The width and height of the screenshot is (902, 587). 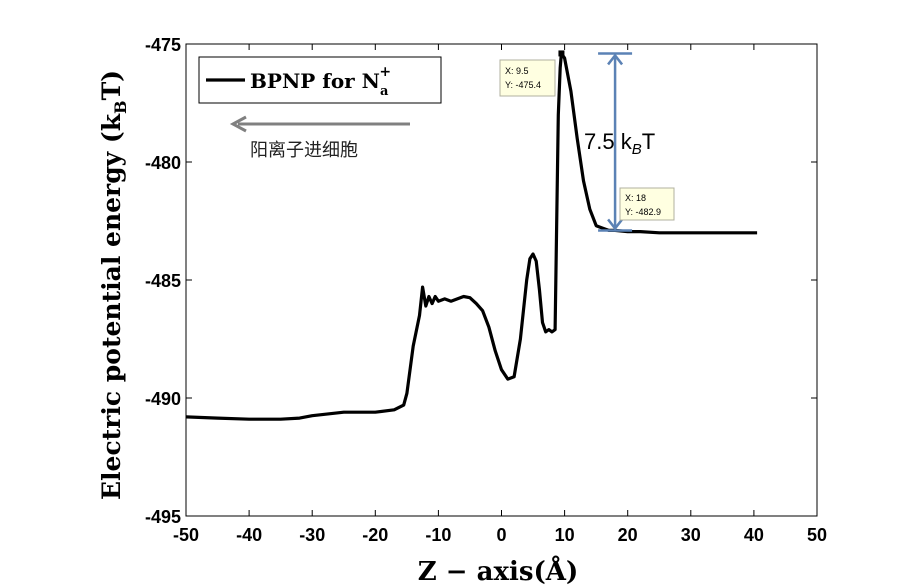 I want to click on x-tick-label: 40, so click(x=754, y=535).